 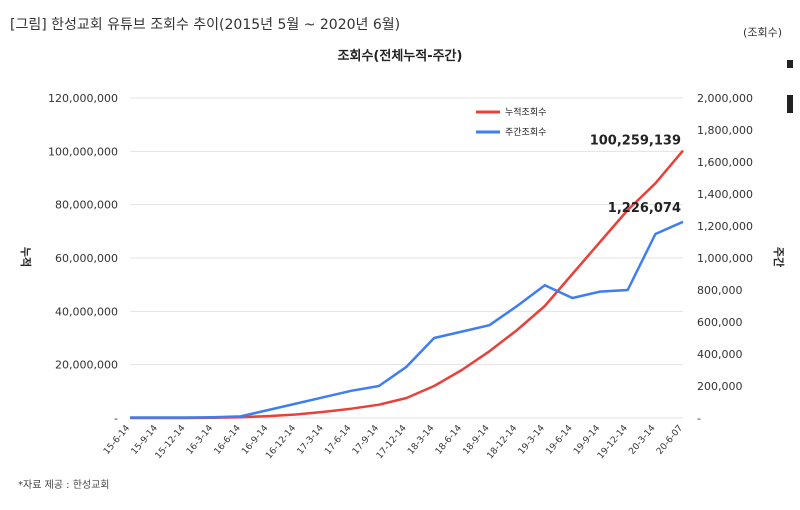 What do you see at coordinates (762, 32) in the screenshot?
I see `unit-note: (조회수)` at bounding box center [762, 32].